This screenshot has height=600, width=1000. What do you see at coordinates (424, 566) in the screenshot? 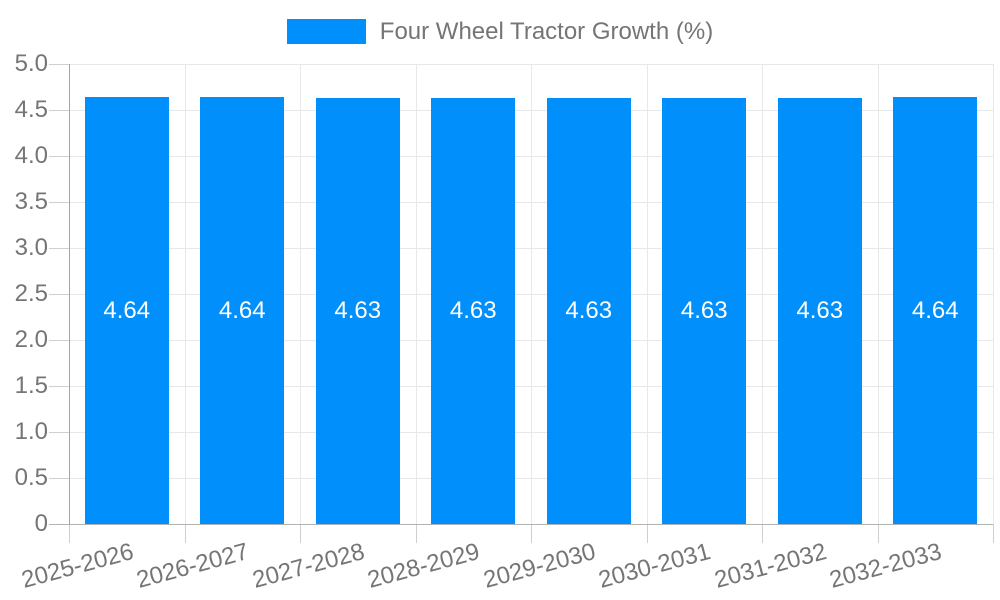
I see `x-axis-label: 2028-2029` at bounding box center [424, 566].